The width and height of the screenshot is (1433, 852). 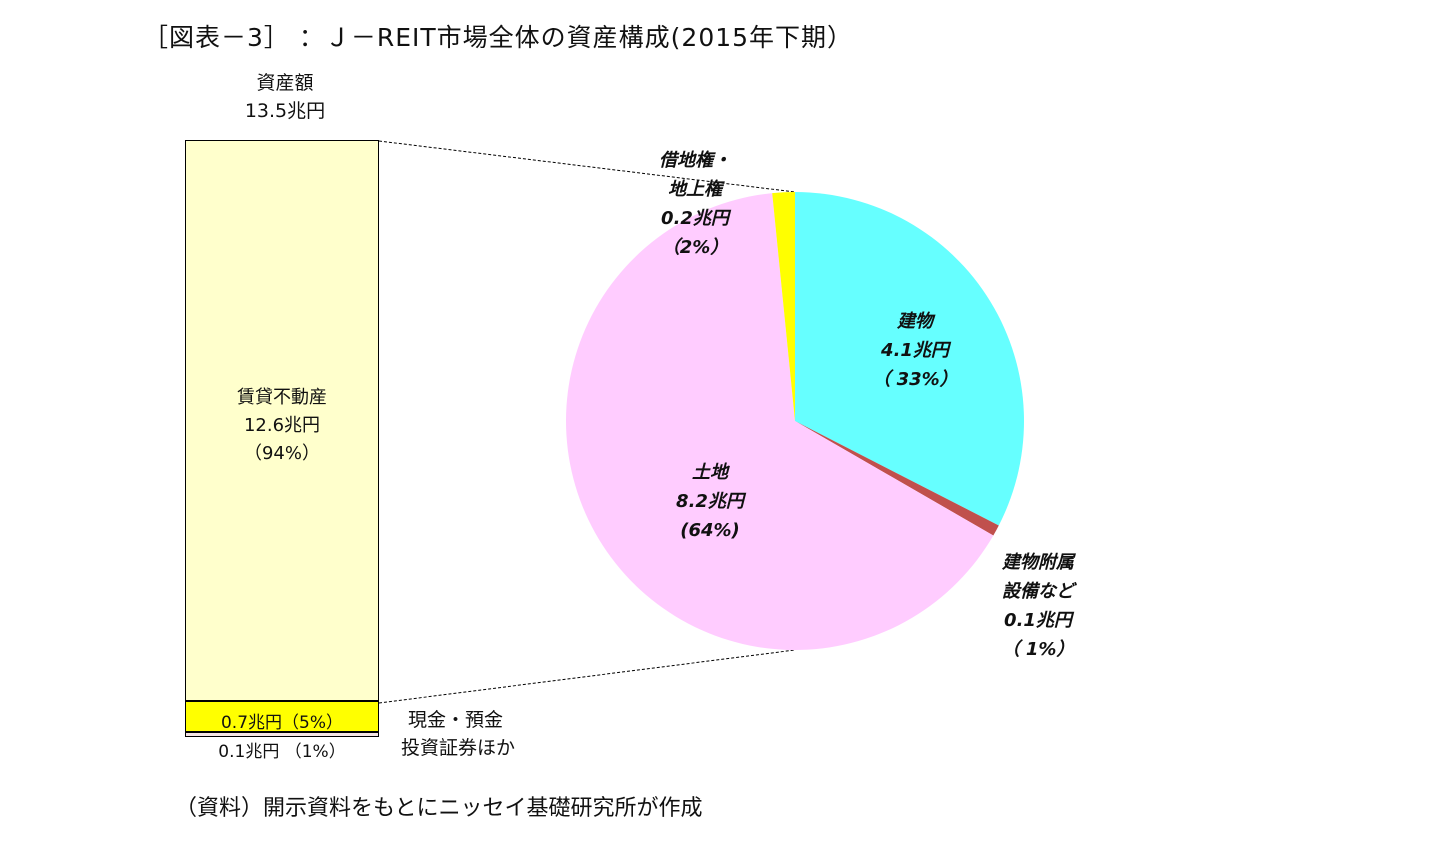 I want to click on bar-segment-property, so click(x=282, y=420).